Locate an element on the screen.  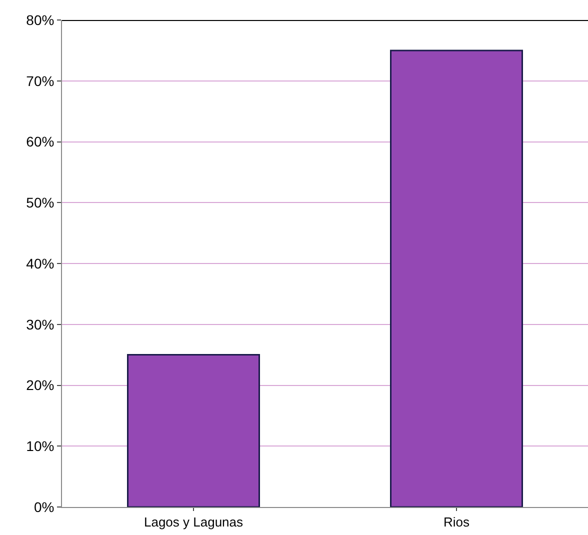
x-tick-label: Rios is located at coordinates (456, 522).